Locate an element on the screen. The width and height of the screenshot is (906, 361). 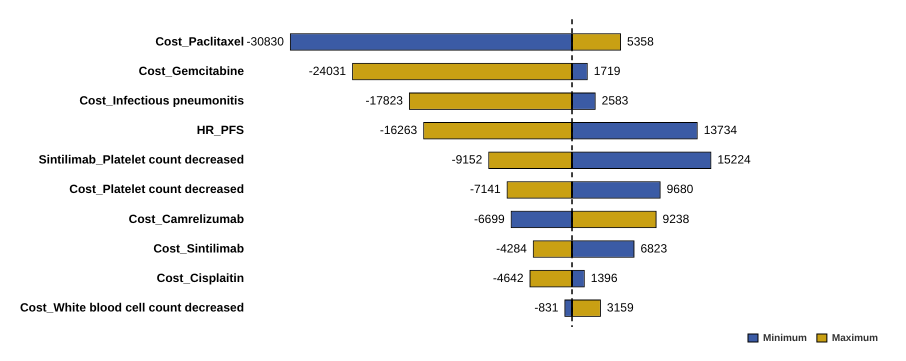
y-tick-label: Cost_Gemcitabine is located at coordinates (191, 71).